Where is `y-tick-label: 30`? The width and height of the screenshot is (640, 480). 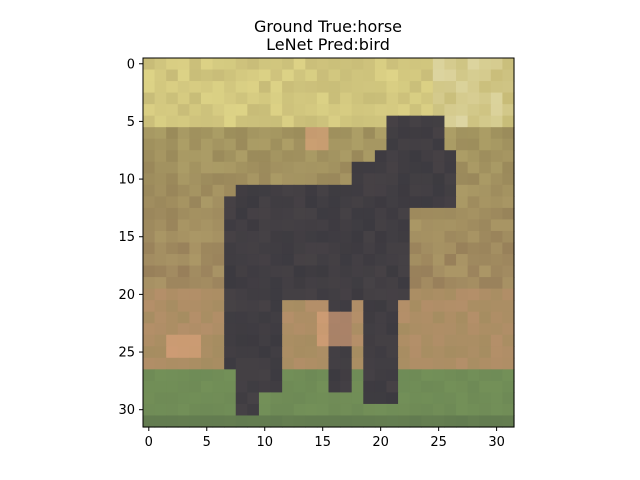 y-tick-label: 30 is located at coordinates (126, 410).